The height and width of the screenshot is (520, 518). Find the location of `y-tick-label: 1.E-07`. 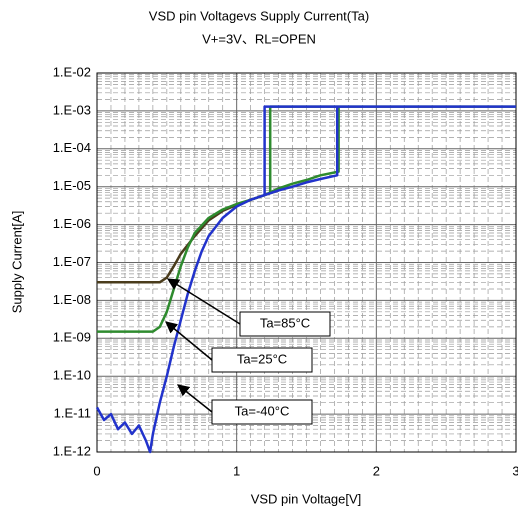

y-tick-label: 1.E-07 is located at coordinates (72, 261).